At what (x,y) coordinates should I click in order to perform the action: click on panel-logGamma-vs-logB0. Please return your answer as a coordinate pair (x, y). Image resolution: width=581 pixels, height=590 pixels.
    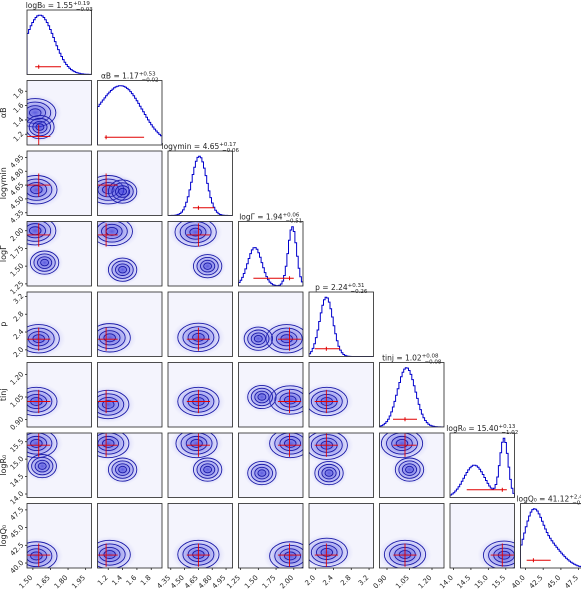
    Looking at the image, I should click on (59, 253).